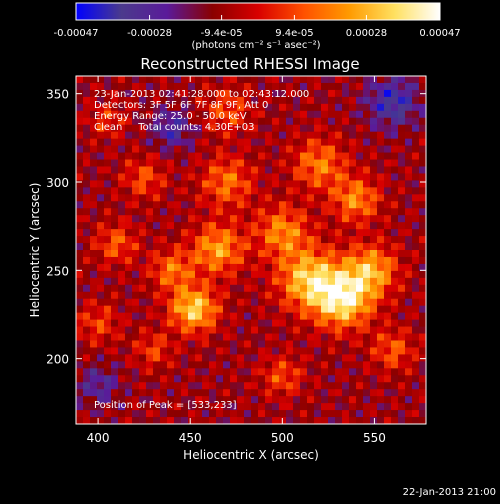 The image size is (500, 504). Describe the element at coordinates (190, 438) in the screenshot. I see `x-tick-label: 450` at that location.